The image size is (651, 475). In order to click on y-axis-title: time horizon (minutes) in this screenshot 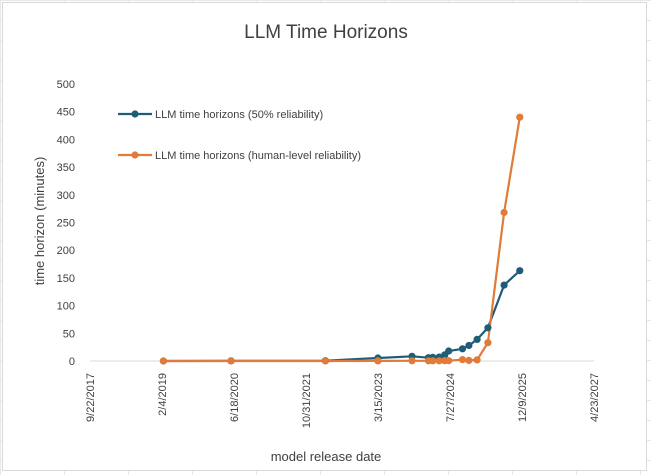, I will do `click(39, 221)`.